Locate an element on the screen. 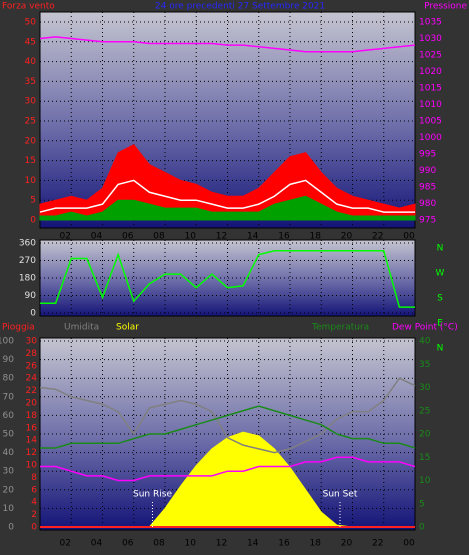 This screenshot has width=469, height=555. chart-title: 24 ore precedenti 27 Settembre 2021 is located at coordinates (240, 7).